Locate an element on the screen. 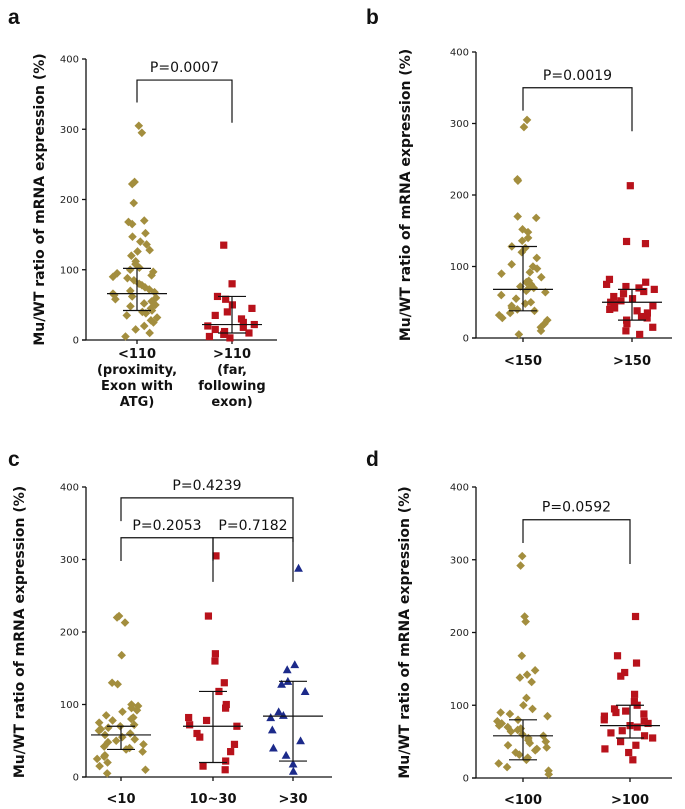  x-tick-label: (far, is located at coordinates (232, 370).